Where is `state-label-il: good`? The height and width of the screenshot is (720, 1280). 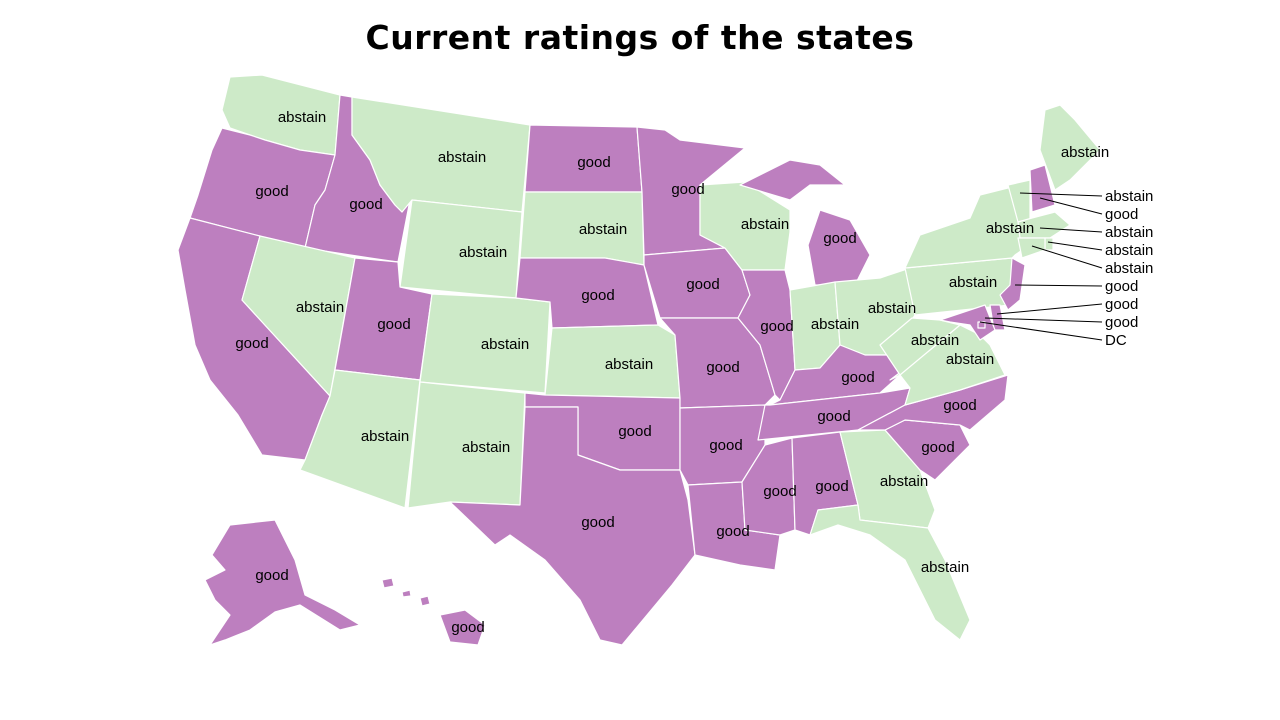 state-label-il: good is located at coordinates (776, 326).